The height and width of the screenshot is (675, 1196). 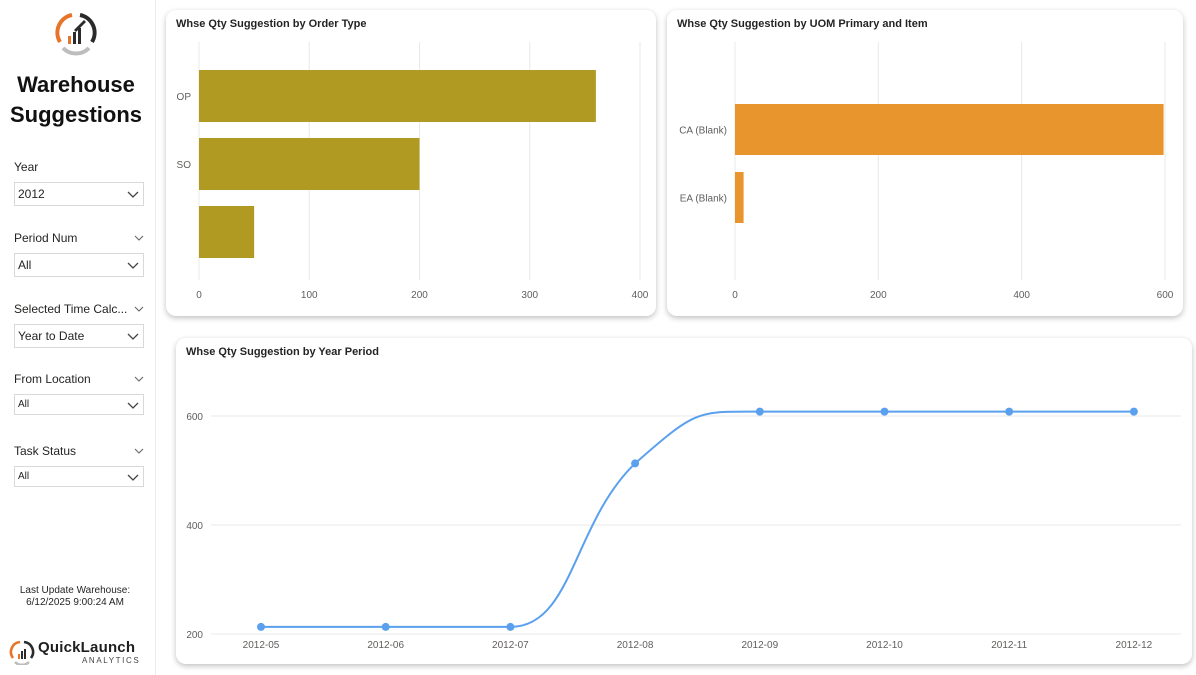 I want to click on task-status-label: Task Status, so click(x=45, y=451).